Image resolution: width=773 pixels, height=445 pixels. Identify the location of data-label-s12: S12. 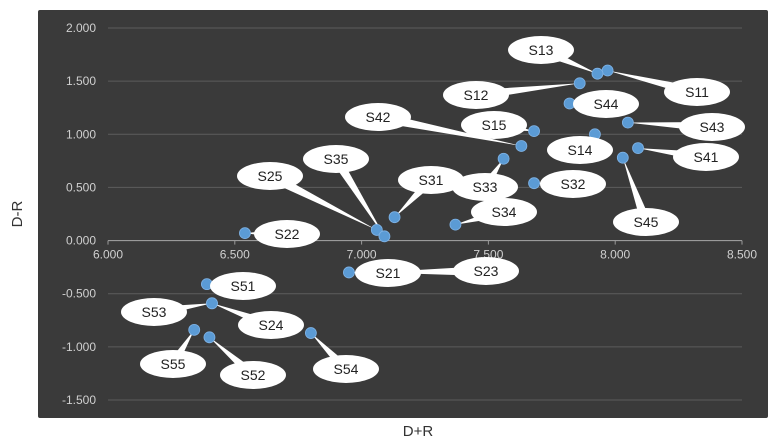
(476, 95).